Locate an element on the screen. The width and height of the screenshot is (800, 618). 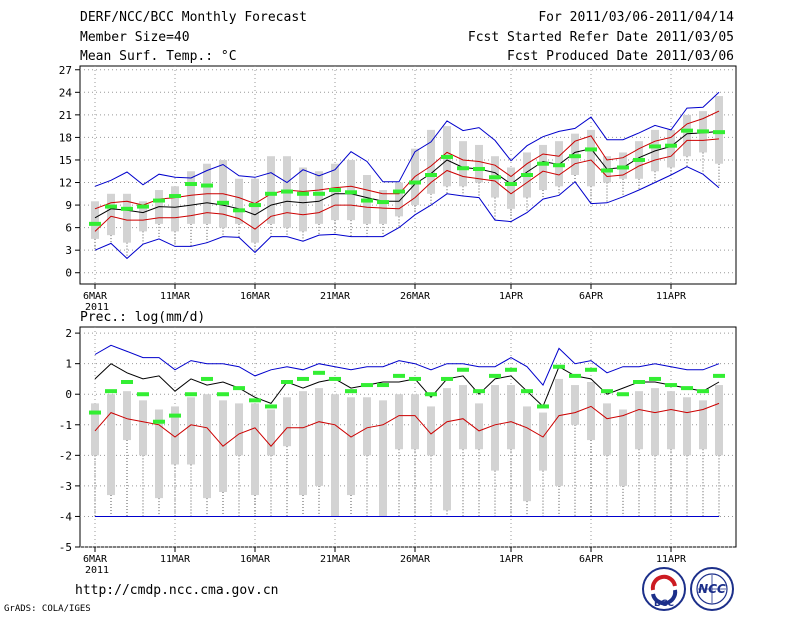
source-url: http://cmdp.ncc.cma.gov.cn is located at coordinates (177, 590).